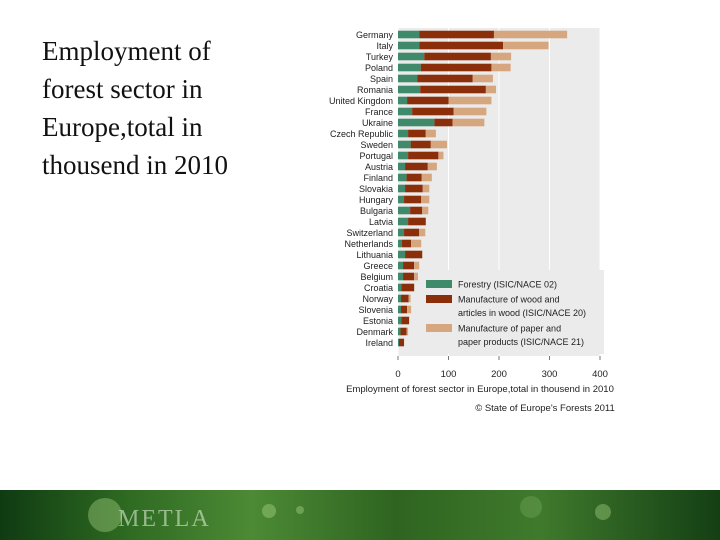  What do you see at coordinates (600, 374) in the screenshot?
I see `x-tick-label: 400` at bounding box center [600, 374].